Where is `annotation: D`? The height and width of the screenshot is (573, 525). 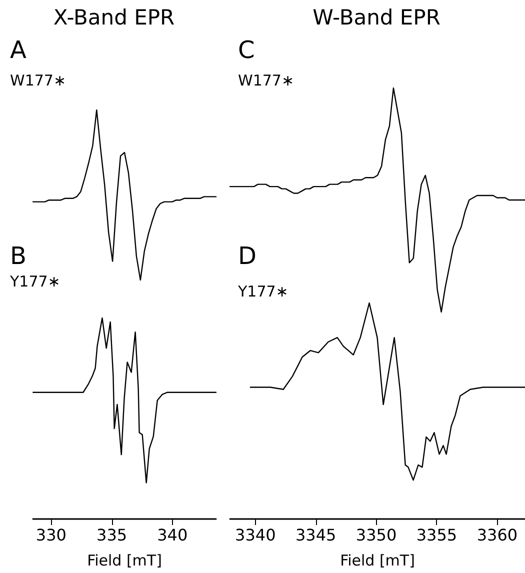 annotation: D is located at coordinates (247, 256).